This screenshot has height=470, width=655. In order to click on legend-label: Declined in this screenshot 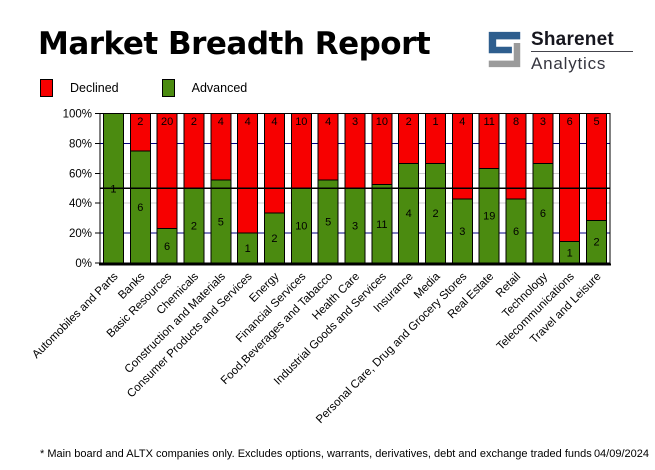, I will do `click(94, 88)`.